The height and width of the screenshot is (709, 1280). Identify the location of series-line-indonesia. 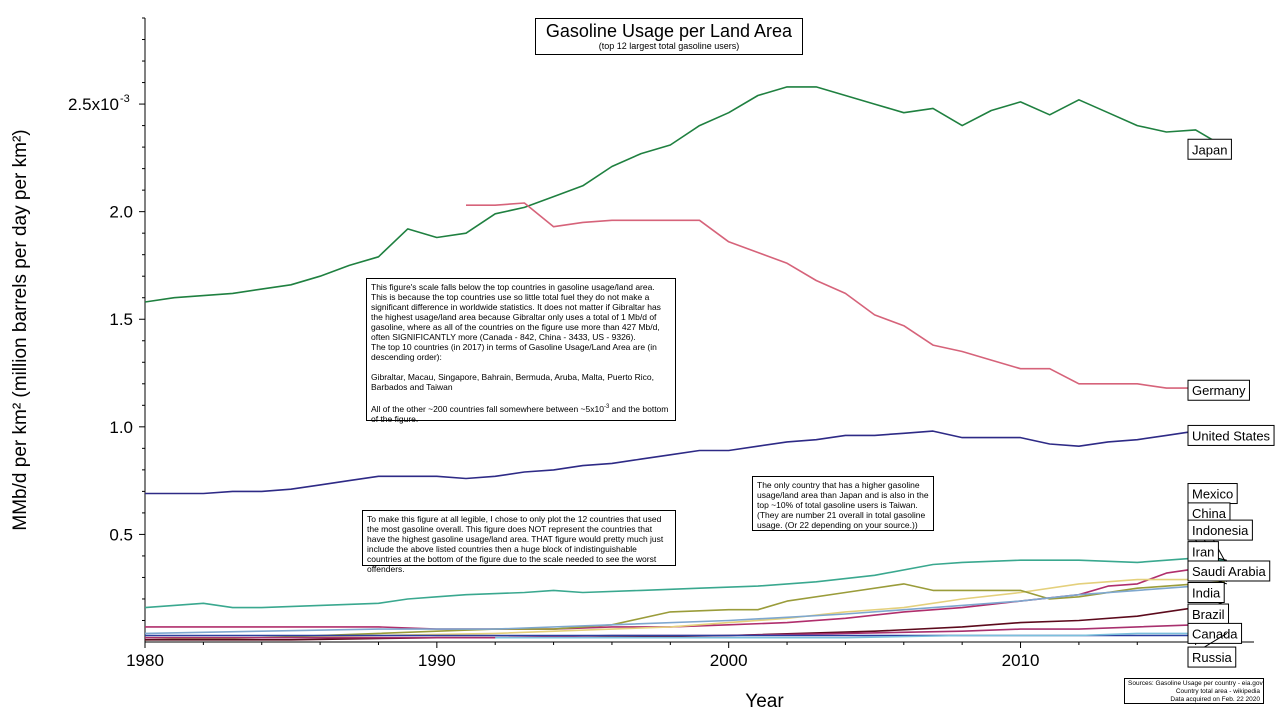
(684, 611).